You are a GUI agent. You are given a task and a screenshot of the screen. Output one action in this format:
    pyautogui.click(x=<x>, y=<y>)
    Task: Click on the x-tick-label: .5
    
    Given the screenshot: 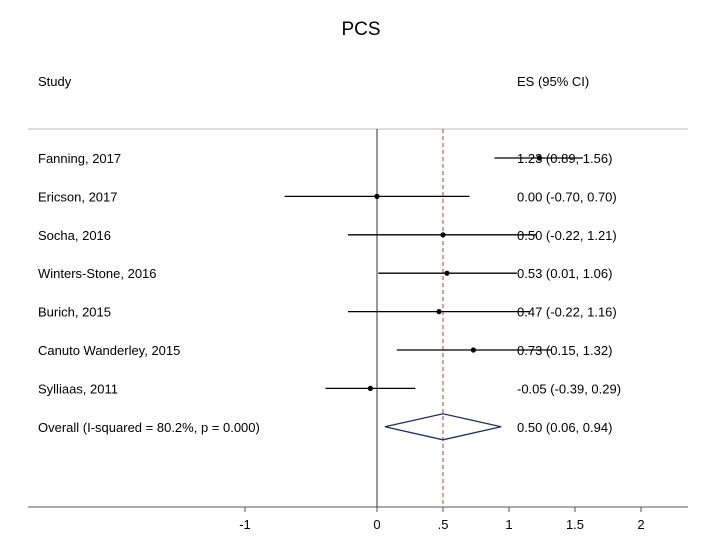 What is the action you would take?
    pyautogui.click(x=443, y=524)
    